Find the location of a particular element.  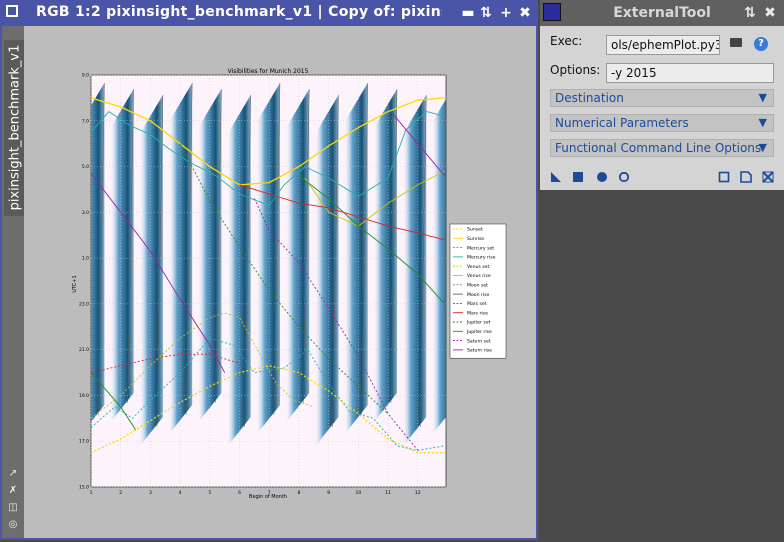

section-numerical-parameters: Numerical Parameters ▼ is located at coordinates (662, 123).